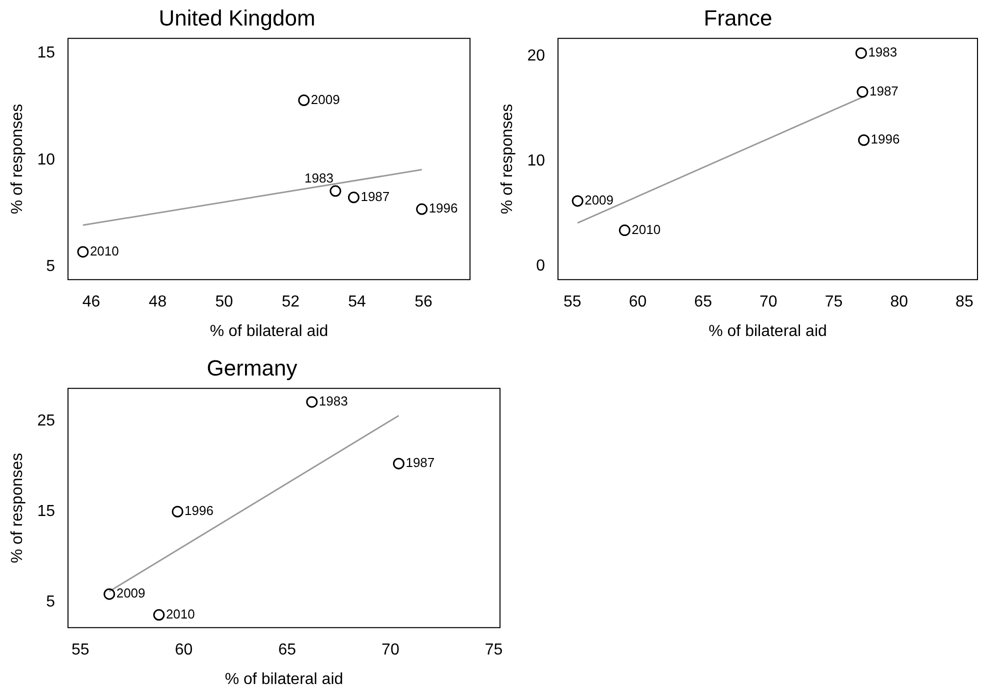 This screenshot has width=984, height=693. Describe the element at coordinates (899, 302) in the screenshot. I see `x-tick-label: 80` at that location.